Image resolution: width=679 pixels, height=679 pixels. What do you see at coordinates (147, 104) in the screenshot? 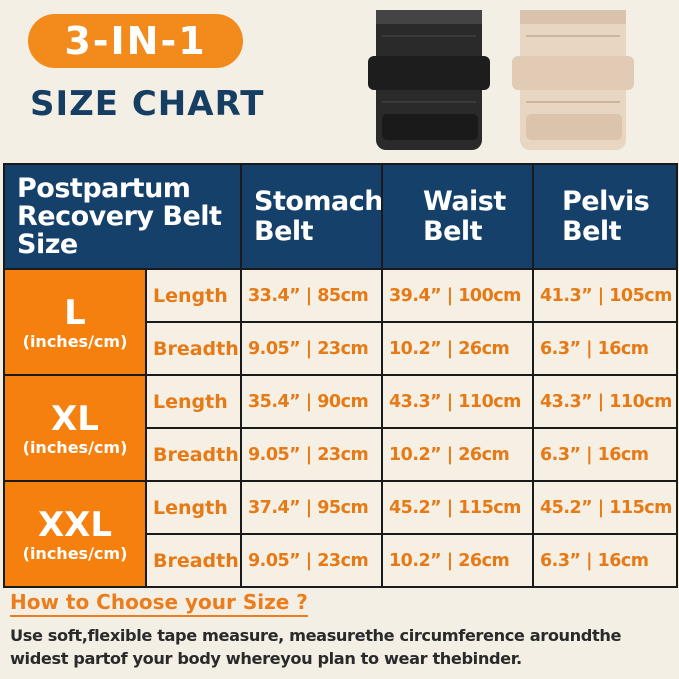
I see `page-title: SIZE CHART` at bounding box center [147, 104].